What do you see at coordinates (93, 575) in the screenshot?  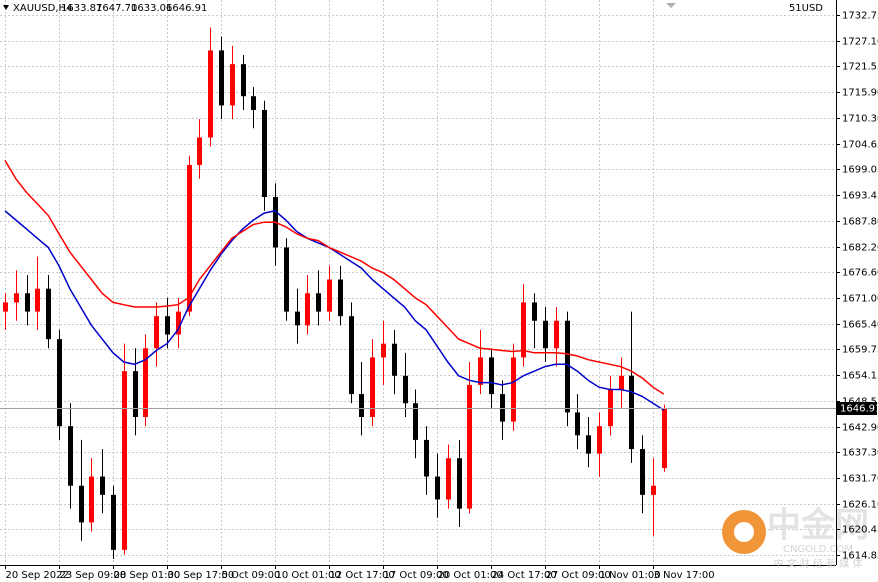 I see `x-tick-label: 23 Sep 09:00` at bounding box center [93, 575].